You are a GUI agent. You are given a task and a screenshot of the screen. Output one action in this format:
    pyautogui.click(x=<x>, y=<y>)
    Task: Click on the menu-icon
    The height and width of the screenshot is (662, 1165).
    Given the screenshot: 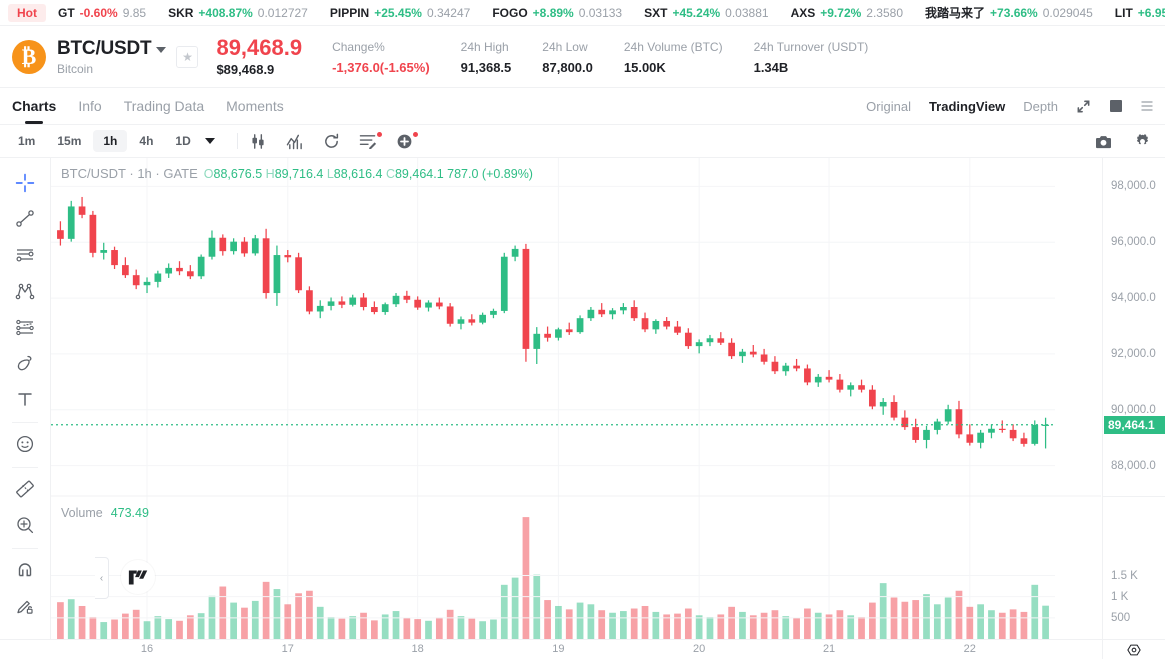 What is the action you would take?
    pyautogui.click(x=1147, y=106)
    